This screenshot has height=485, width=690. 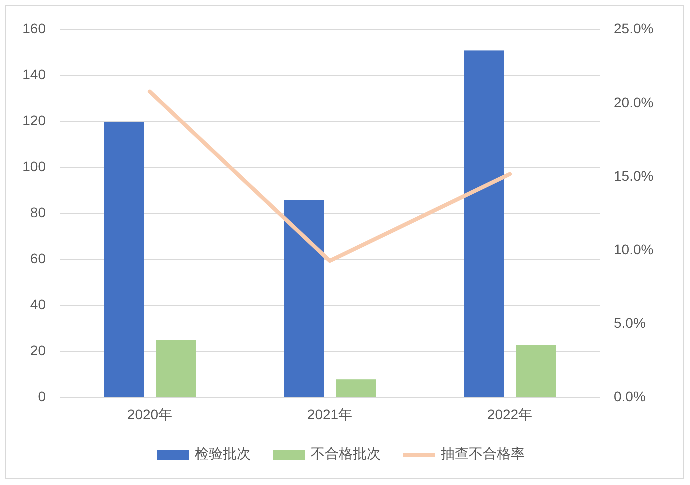 What do you see at coordinates (630, 323) in the screenshot?
I see `y2-tick-label: 5.0%` at bounding box center [630, 323].